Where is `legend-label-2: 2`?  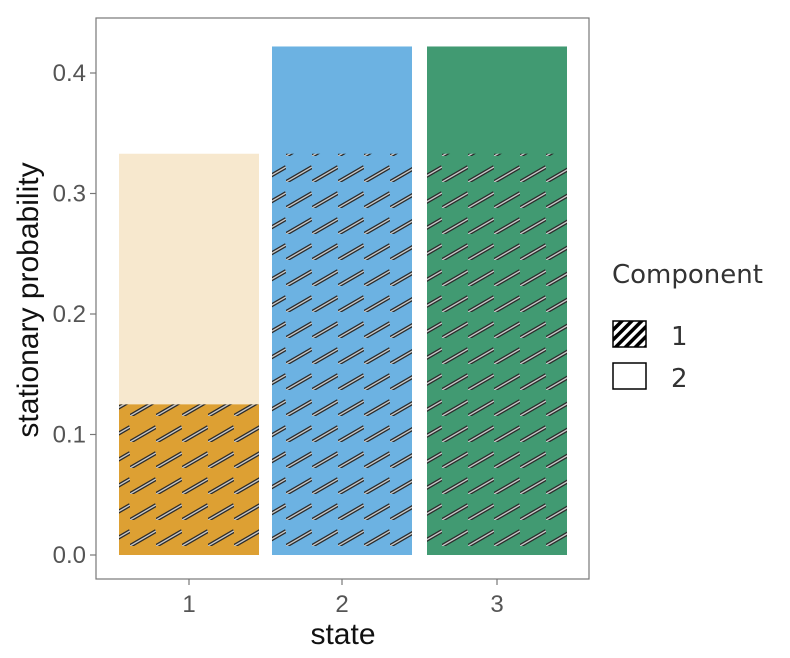
legend-label-2: 2 is located at coordinates (679, 379).